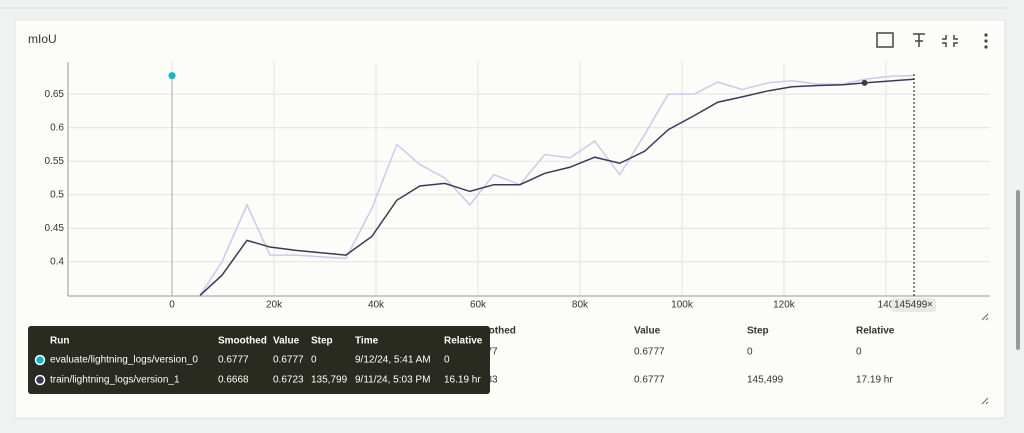 The width and height of the screenshot is (1024, 433). What do you see at coordinates (393, 360) in the screenshot?
I see `tooltip-cell: 9/12/24, 5:41 AM` at bounding box center [393, 360].